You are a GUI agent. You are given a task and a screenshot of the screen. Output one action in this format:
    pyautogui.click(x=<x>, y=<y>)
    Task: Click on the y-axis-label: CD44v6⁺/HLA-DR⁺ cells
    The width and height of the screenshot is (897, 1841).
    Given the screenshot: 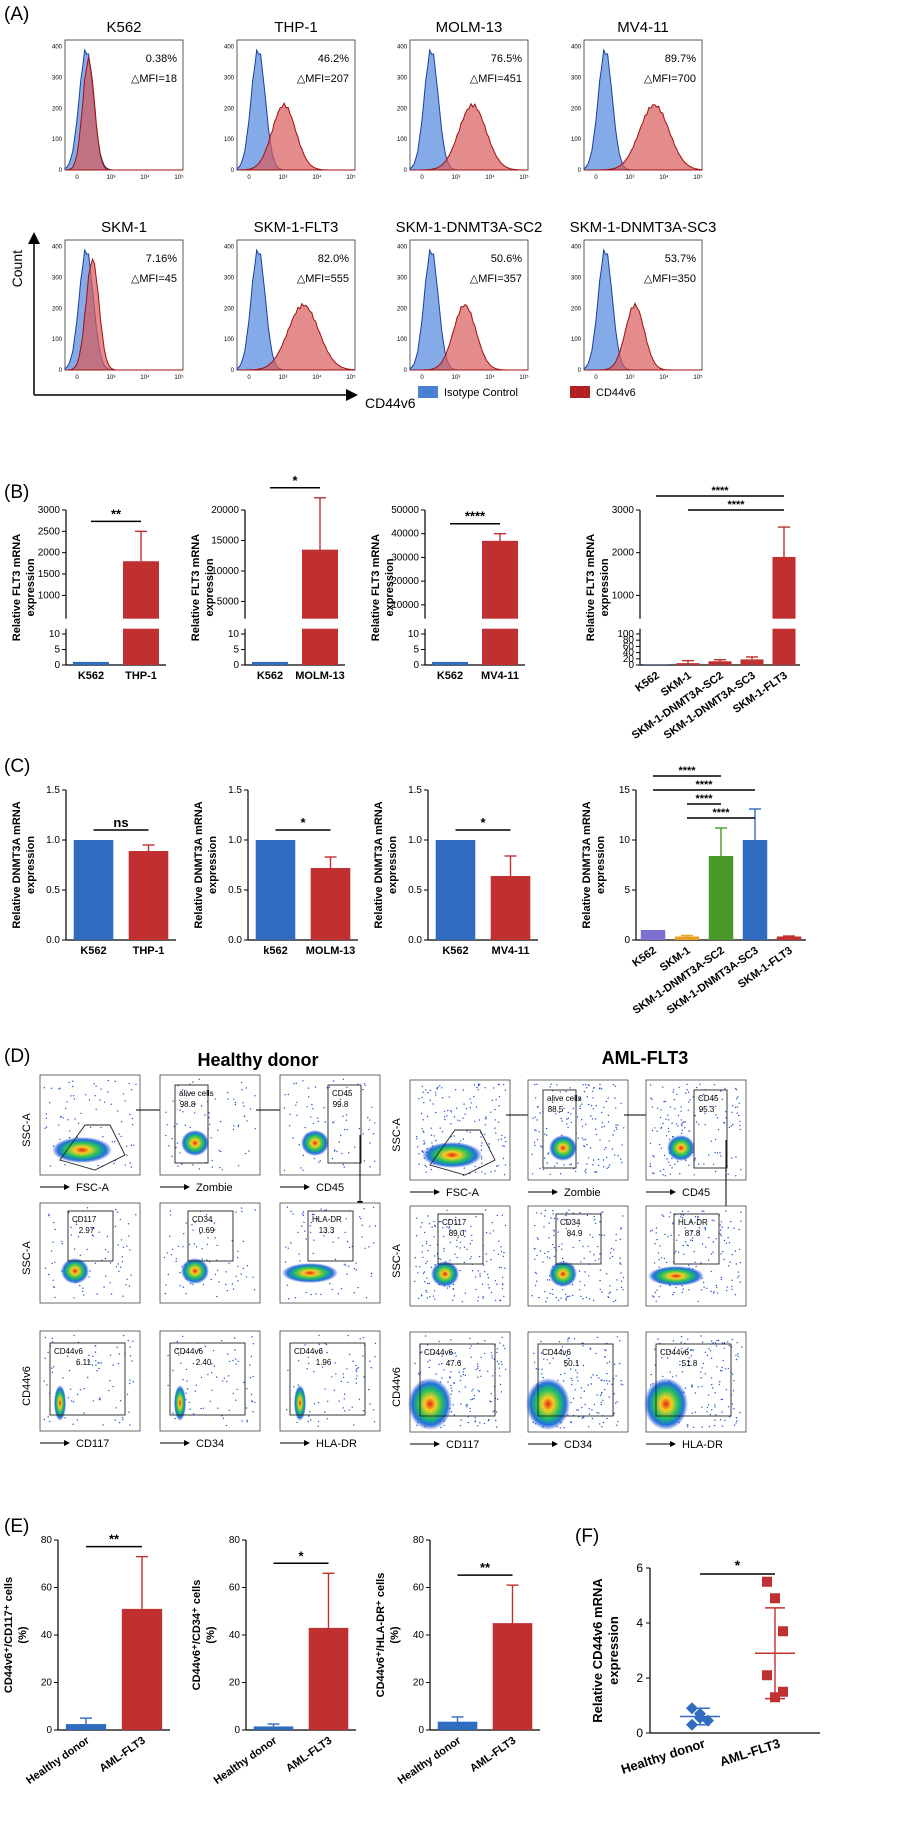 What is the action you would take?
    pyautogui.click(x=381, y=1635)
    